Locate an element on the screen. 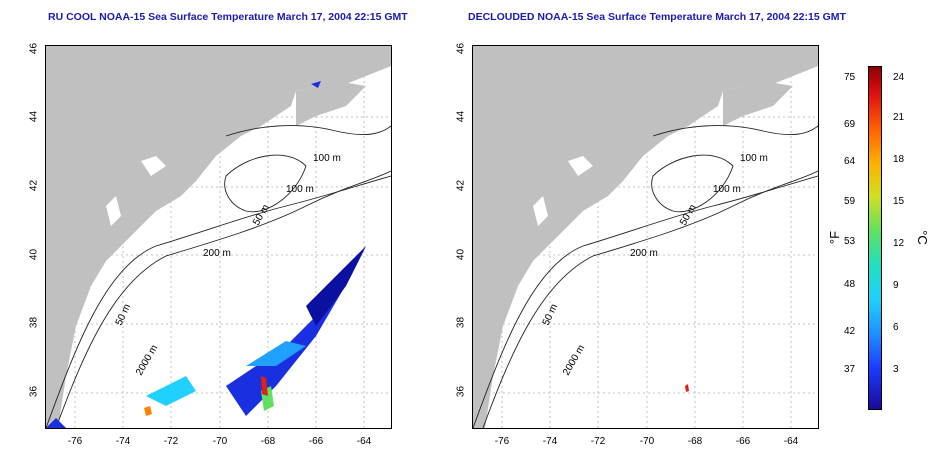  colorbar-f-label: 48 is located at coordinates (850, 284).